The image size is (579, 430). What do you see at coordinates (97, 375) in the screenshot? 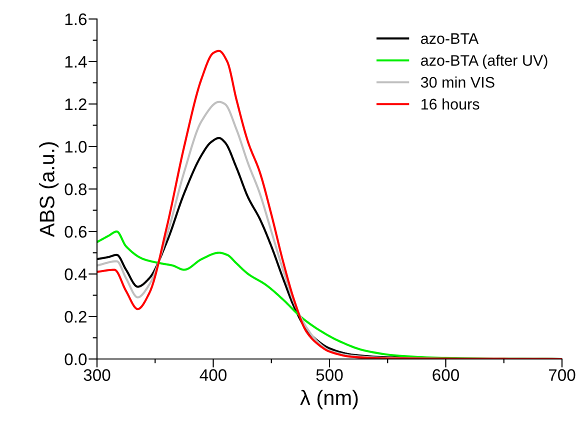
I see `x-tick-label: 300` at bounding box center [97, 375].